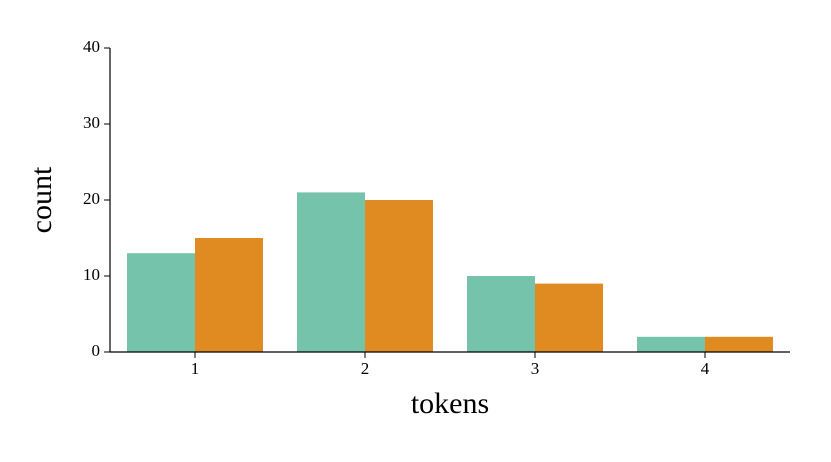 This screenshot has width=831, height=462. Describe the element at coordinates (41, 199) in the screenshot. I see `y-axis-label: count` at that location.